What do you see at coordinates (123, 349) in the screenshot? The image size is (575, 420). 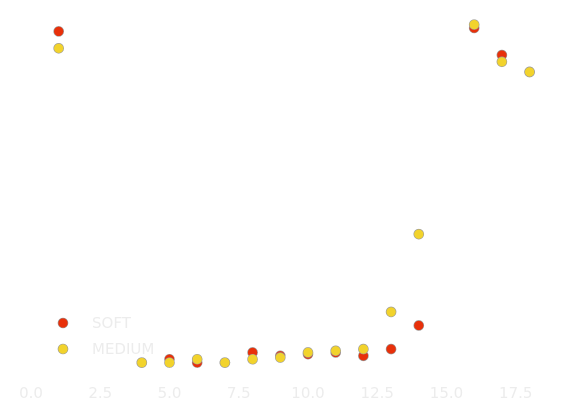 I see `legend-label-medium: MEDIUM` at bounding box center [123, 349].